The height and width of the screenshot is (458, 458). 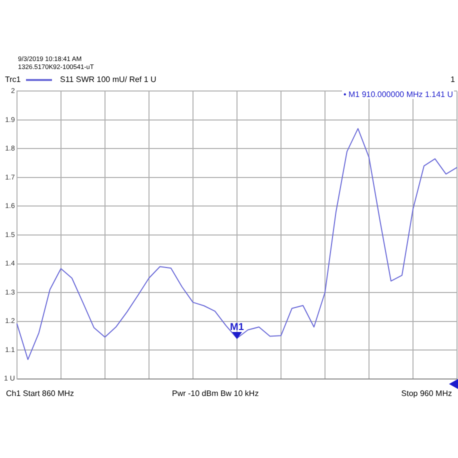 I want to click on text: Ch1 Start 860 MHz, so click(x=40, y=393).